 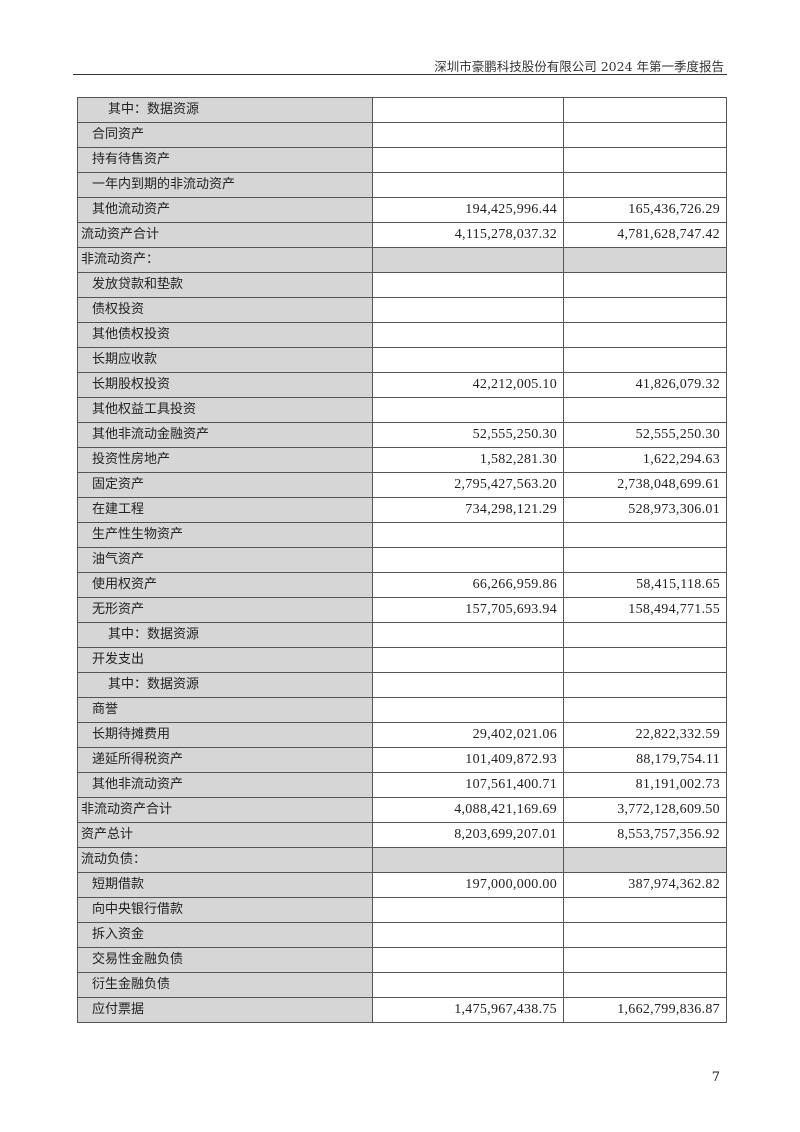 I want to click on row-label: 无形资产, so click(x=225, y=610).